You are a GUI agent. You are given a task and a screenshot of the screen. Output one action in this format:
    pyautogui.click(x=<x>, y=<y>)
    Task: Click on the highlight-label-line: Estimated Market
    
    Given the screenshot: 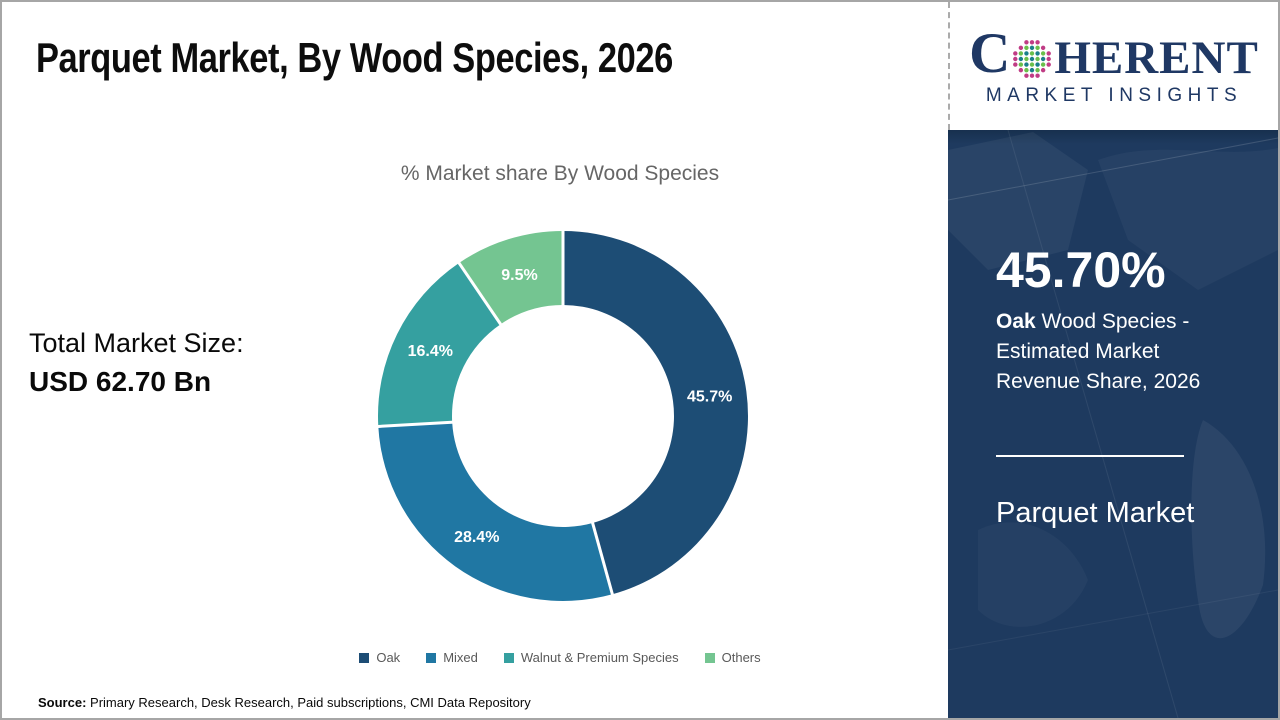 What is the action you would take?
    pyautogui.click(x=1078, y=351)
    